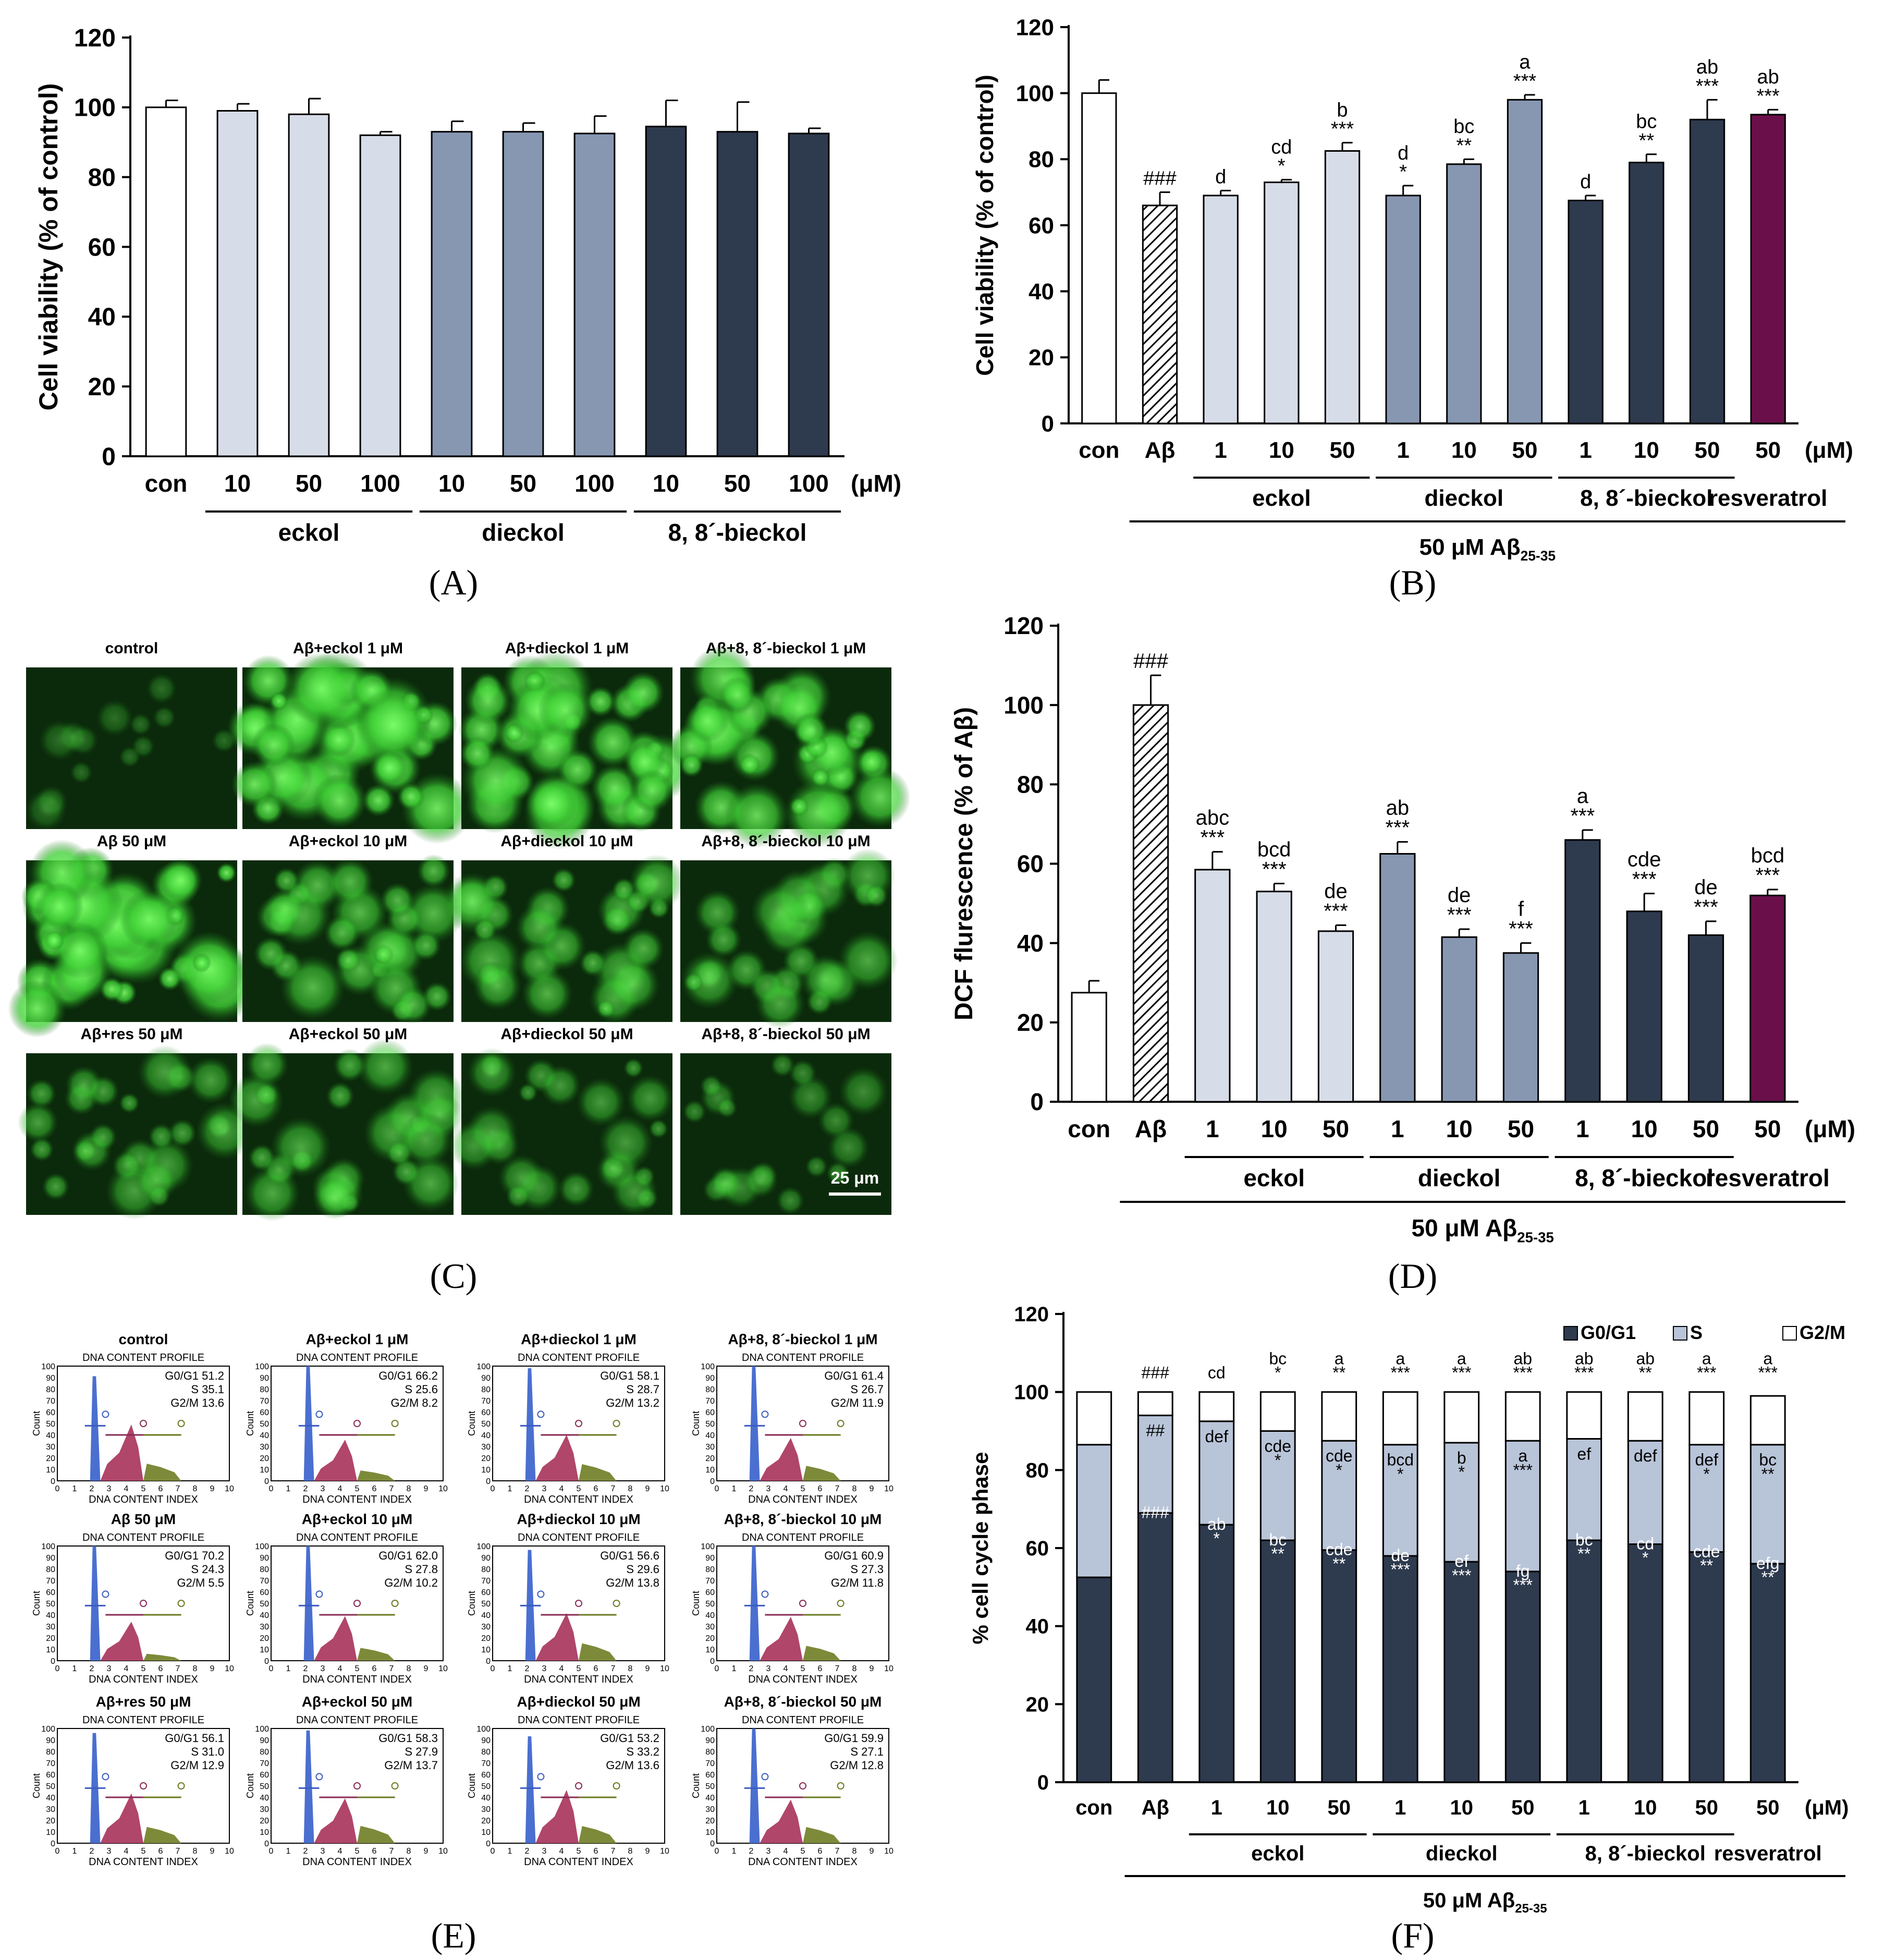  What do you see at coordinates (207, 1389) in the screenshot?
I see `flow-stat-text: S 35.1` at bounding box center [207, 1389].